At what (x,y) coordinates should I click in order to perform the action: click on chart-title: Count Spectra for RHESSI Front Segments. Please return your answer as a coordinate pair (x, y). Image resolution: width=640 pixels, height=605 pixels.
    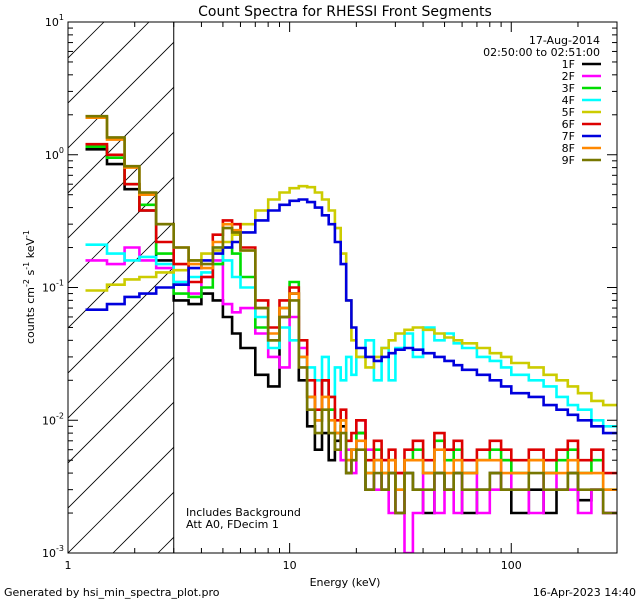
    Looking at the image, I should click on (345, 12).